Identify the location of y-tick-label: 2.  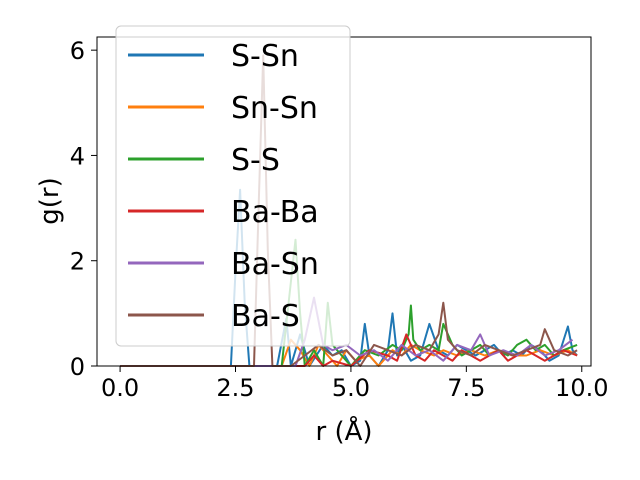
(77, 262).